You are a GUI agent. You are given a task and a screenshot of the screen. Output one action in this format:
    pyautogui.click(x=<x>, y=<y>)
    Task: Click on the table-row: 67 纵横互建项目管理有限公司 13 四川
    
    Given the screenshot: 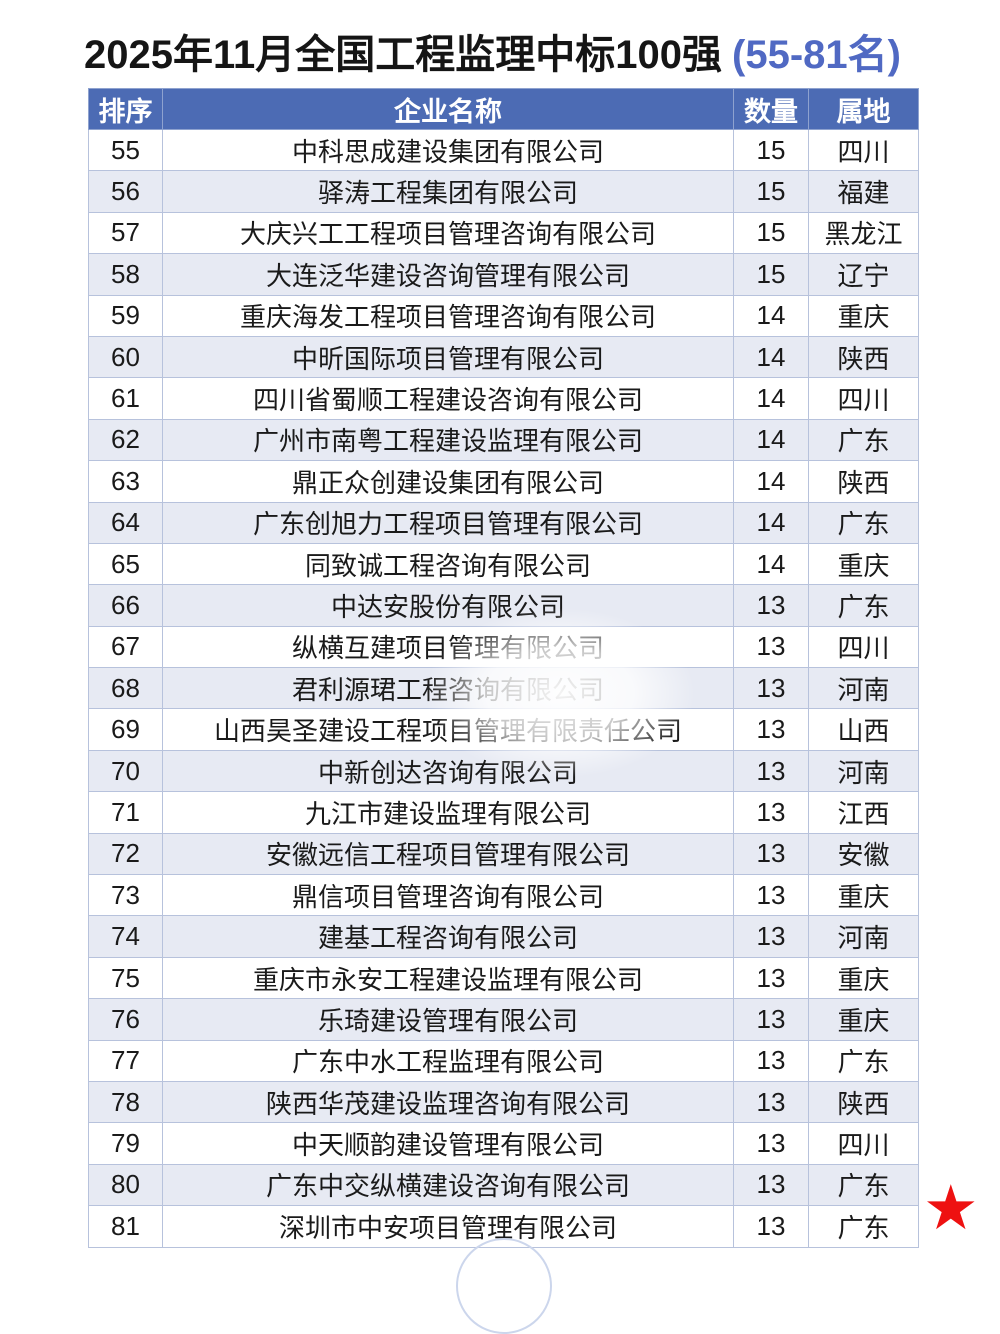 What is the action you would take?
    pyautogui.click(x=503, y=647)
    